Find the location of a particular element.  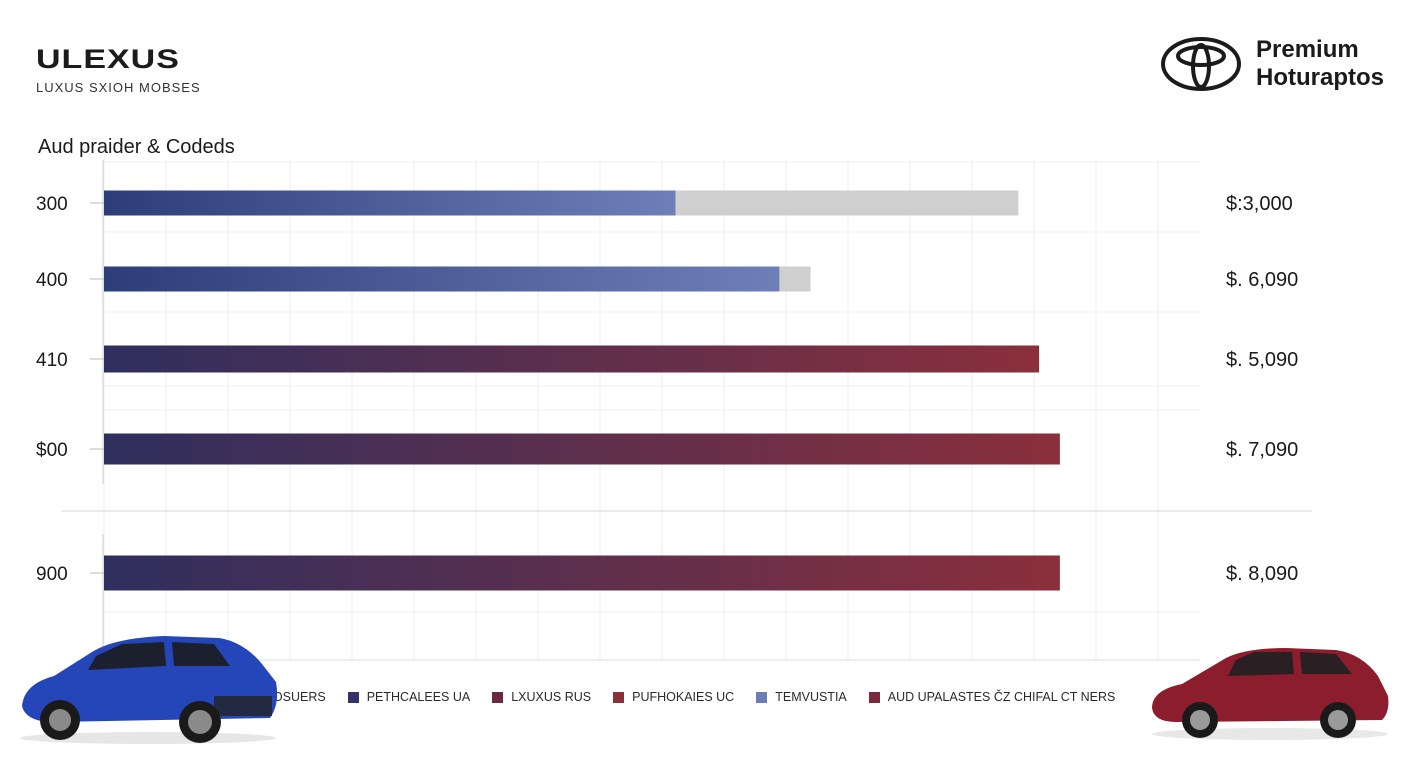

legend-item: LXUXUS RUS is located at coordinates (541, 697).